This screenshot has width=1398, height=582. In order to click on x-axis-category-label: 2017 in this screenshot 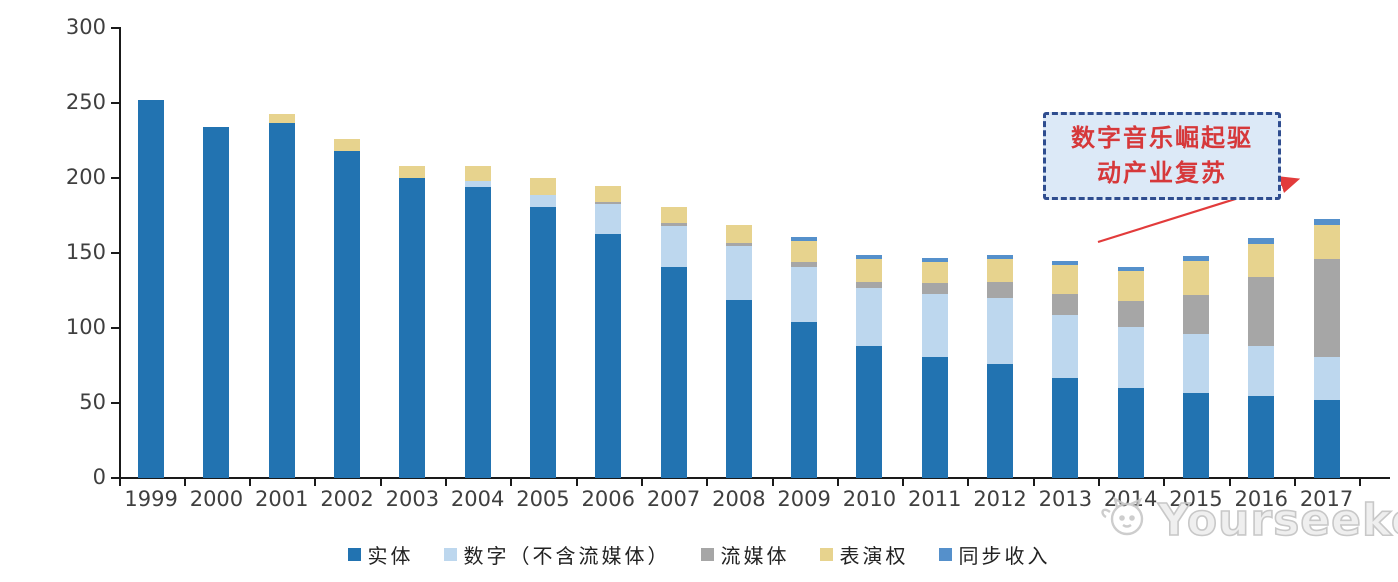, I will do `click(1326, 499)`.